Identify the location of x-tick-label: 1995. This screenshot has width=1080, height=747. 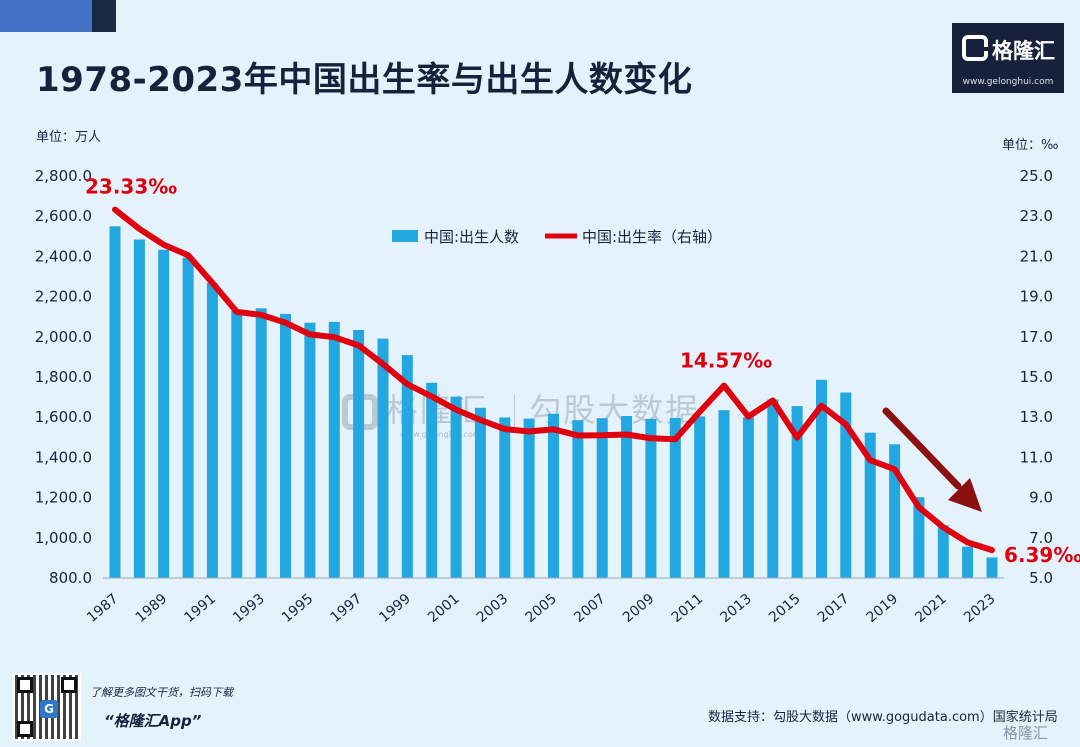
(298, 608).